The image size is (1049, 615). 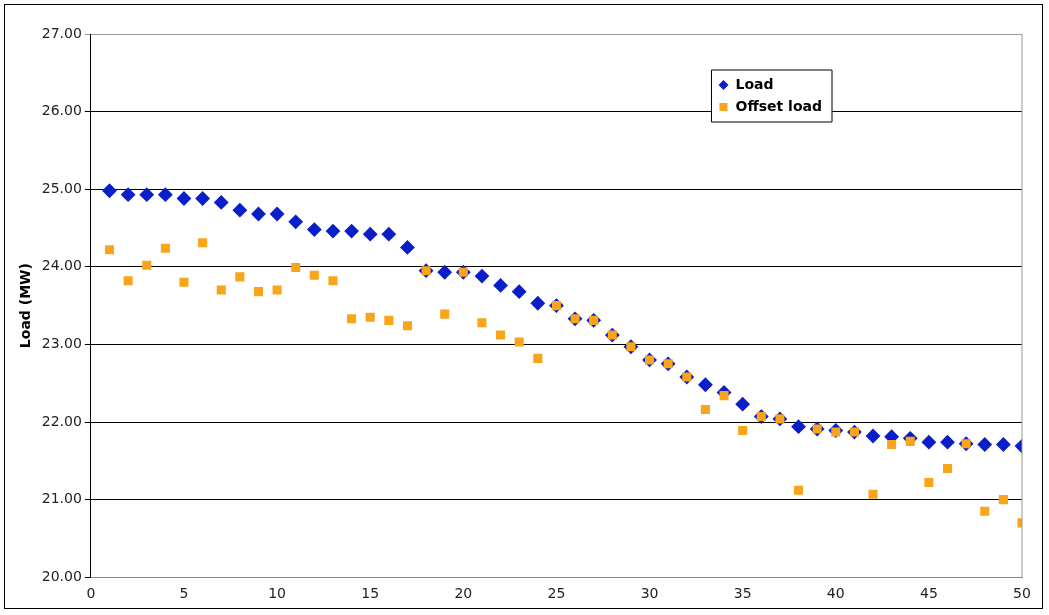 What do you see at coordinates (370, 593) in the screenshot?
I see `x-tick-label: 15` at bounding box center [370, 593].